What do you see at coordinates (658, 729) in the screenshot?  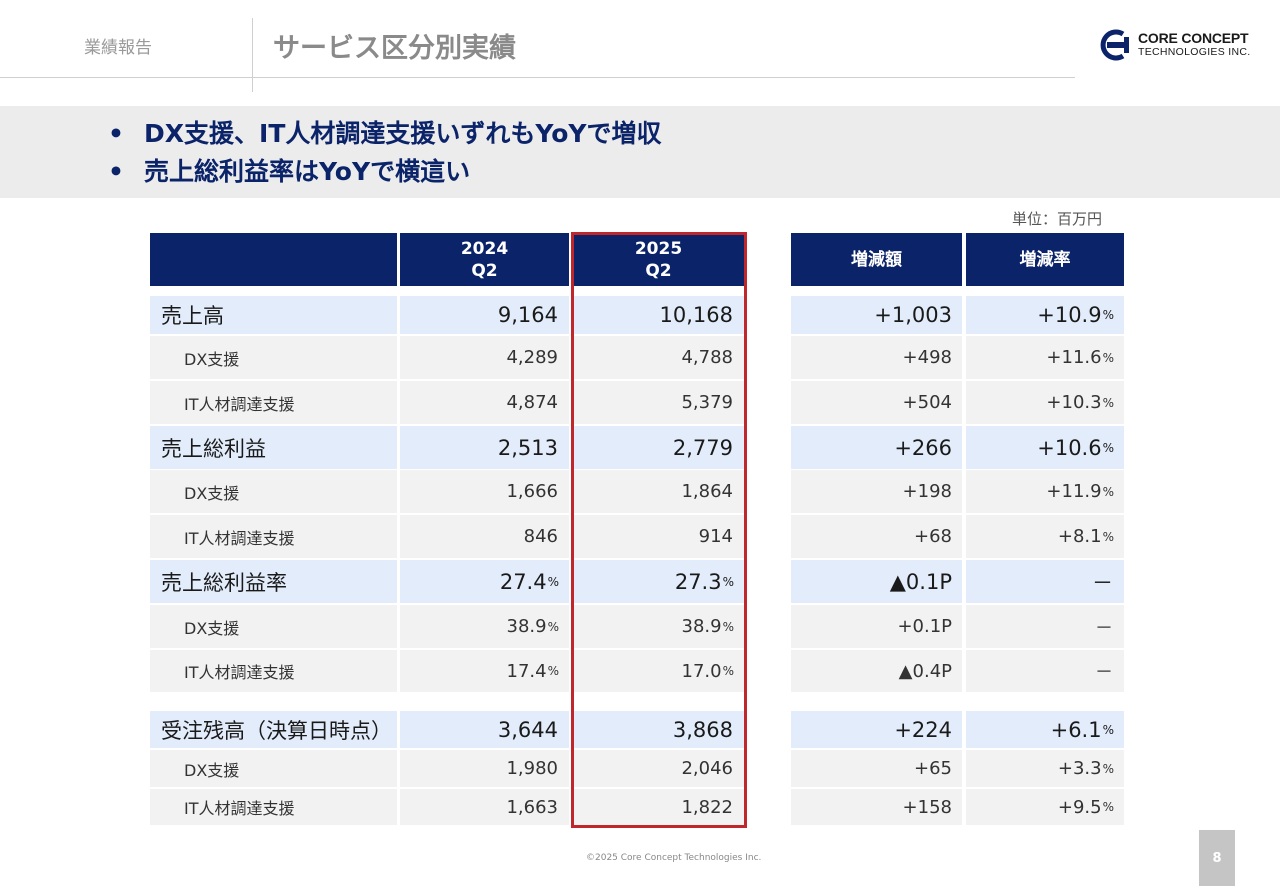 I see `value-2025: 3,868` at bounding box center [658, 729].